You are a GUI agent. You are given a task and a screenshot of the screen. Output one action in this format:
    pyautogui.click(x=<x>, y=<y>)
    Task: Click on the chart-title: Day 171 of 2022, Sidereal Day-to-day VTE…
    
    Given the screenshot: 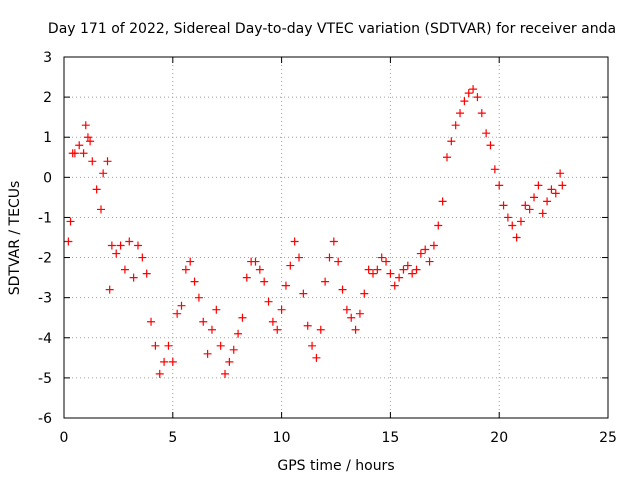 What is the action you would take?
    pyautogui.click(x=332, y=29)
    